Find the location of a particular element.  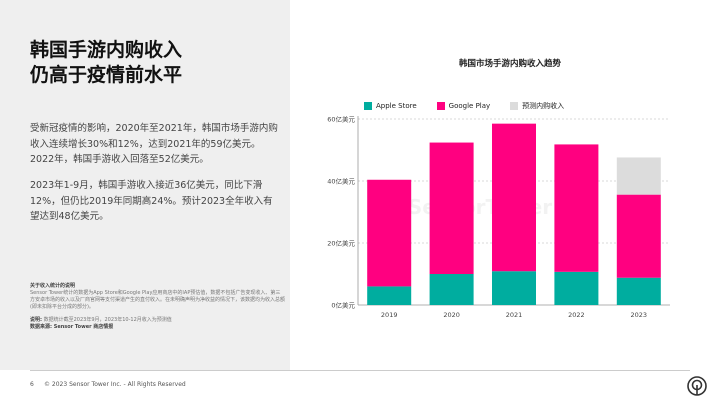

note-label: 说明: is located at coordinates (36, 320).